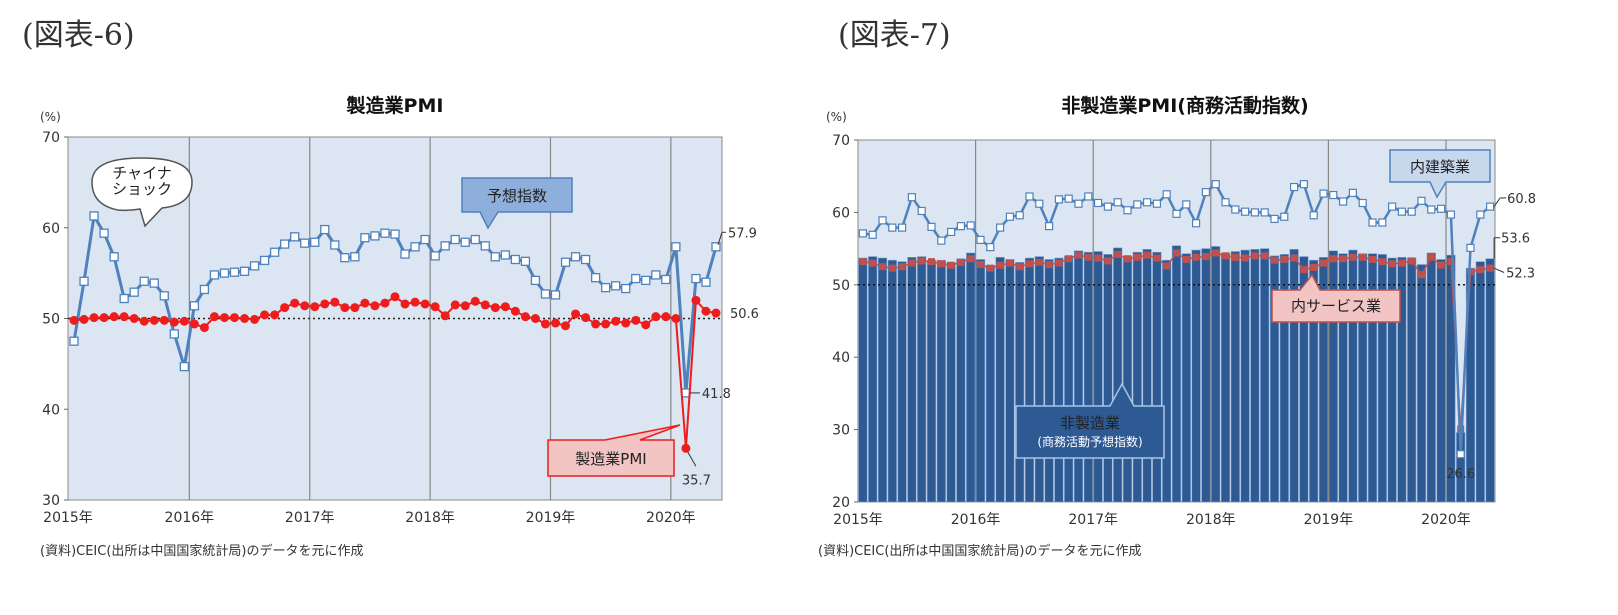 The image size is (1618, 615). I want to click on y-tick-label: 60, so click(51, 229).